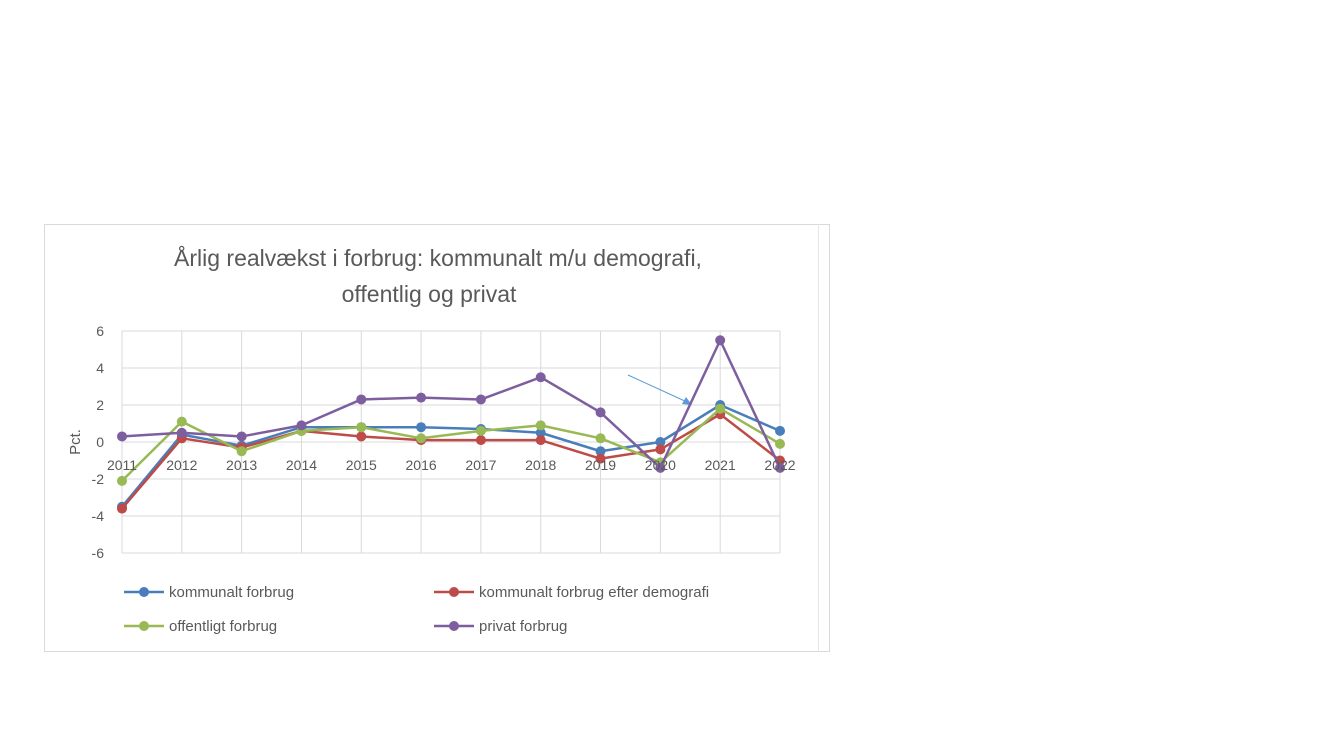 This screenshot has width=1333, height=750. What do you see at coordinates (223, 626) in the screenshot?
I see `legend-label: offentligt forbrug` at bounding box center [223, 626].